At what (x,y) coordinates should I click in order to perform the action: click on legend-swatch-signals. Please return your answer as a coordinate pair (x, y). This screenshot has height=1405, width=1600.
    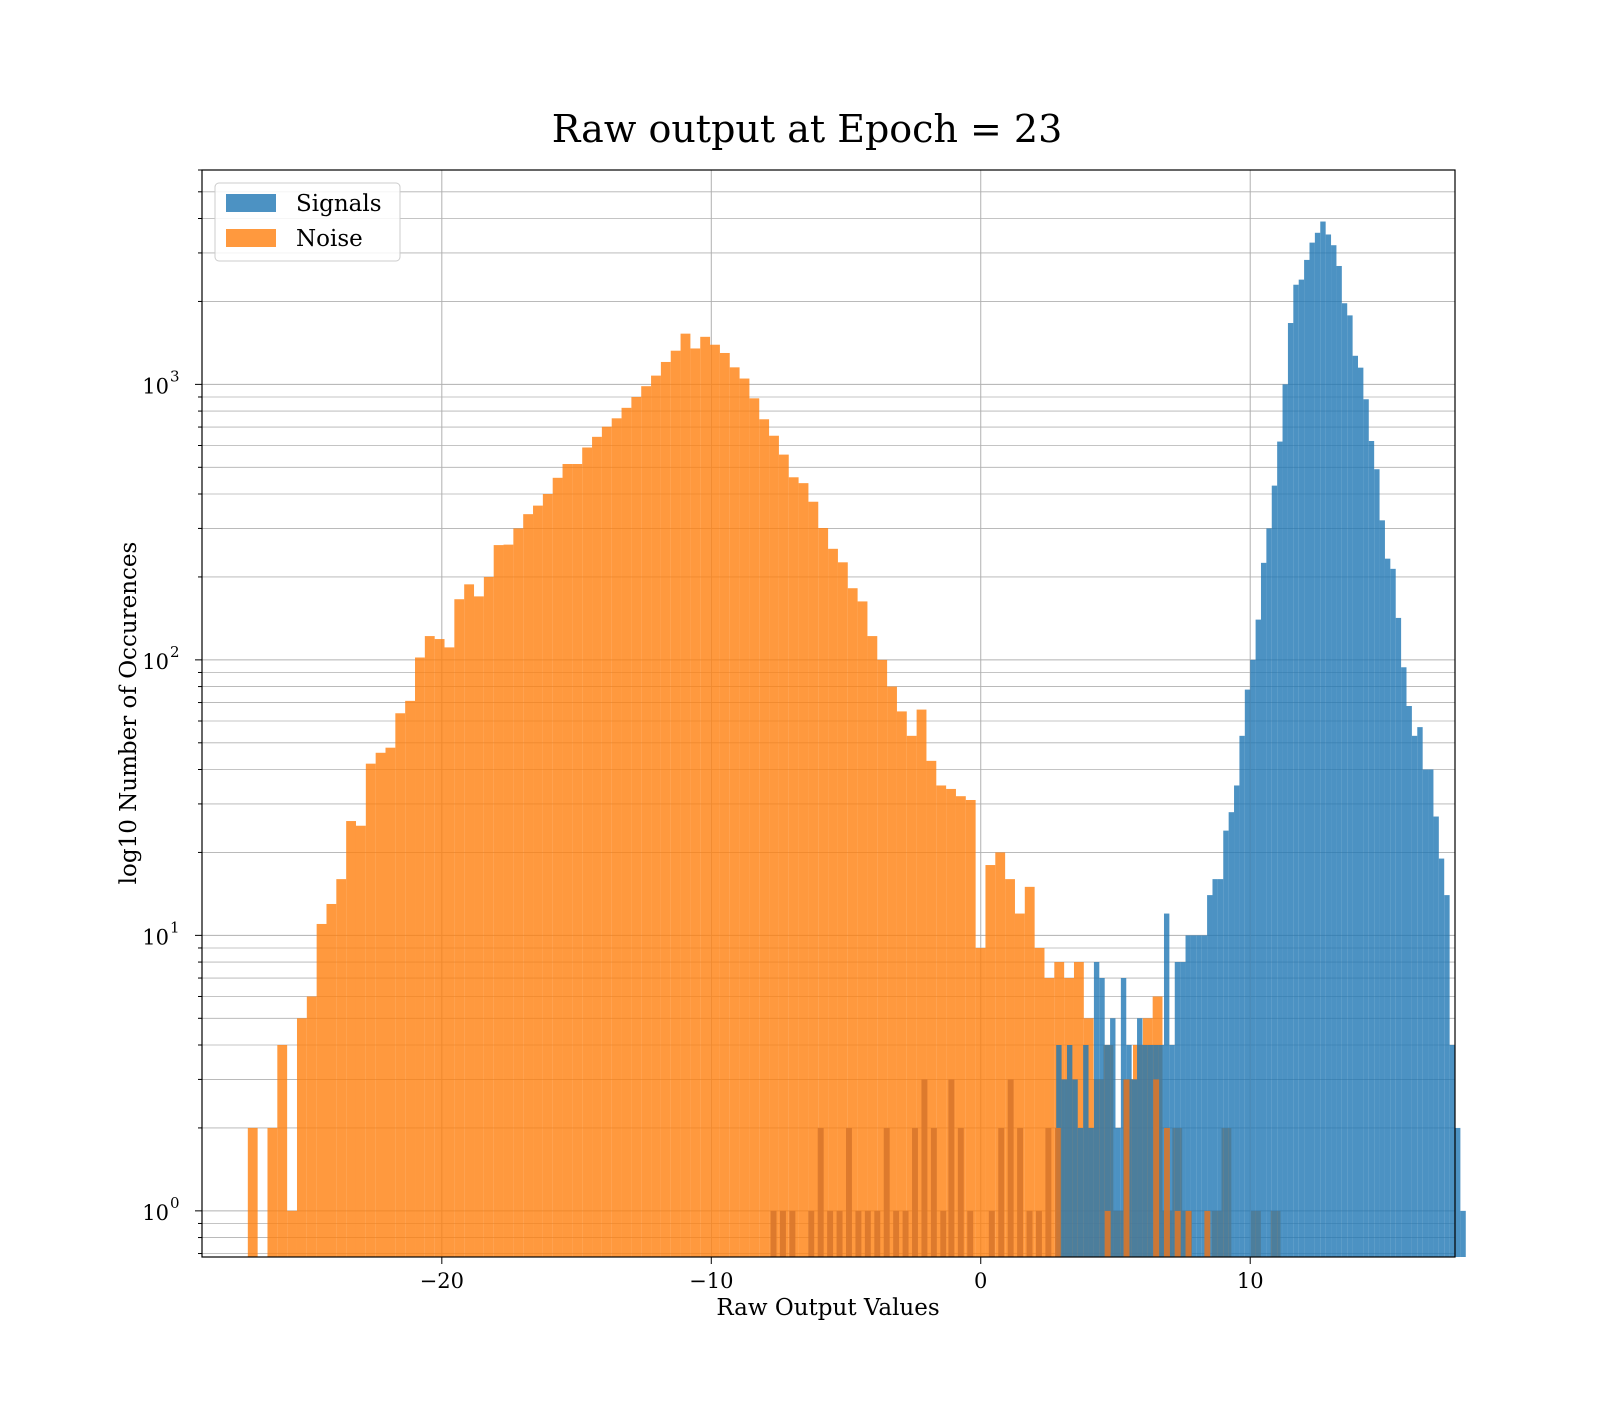
    Looking at the image, I should click on (251, 203).